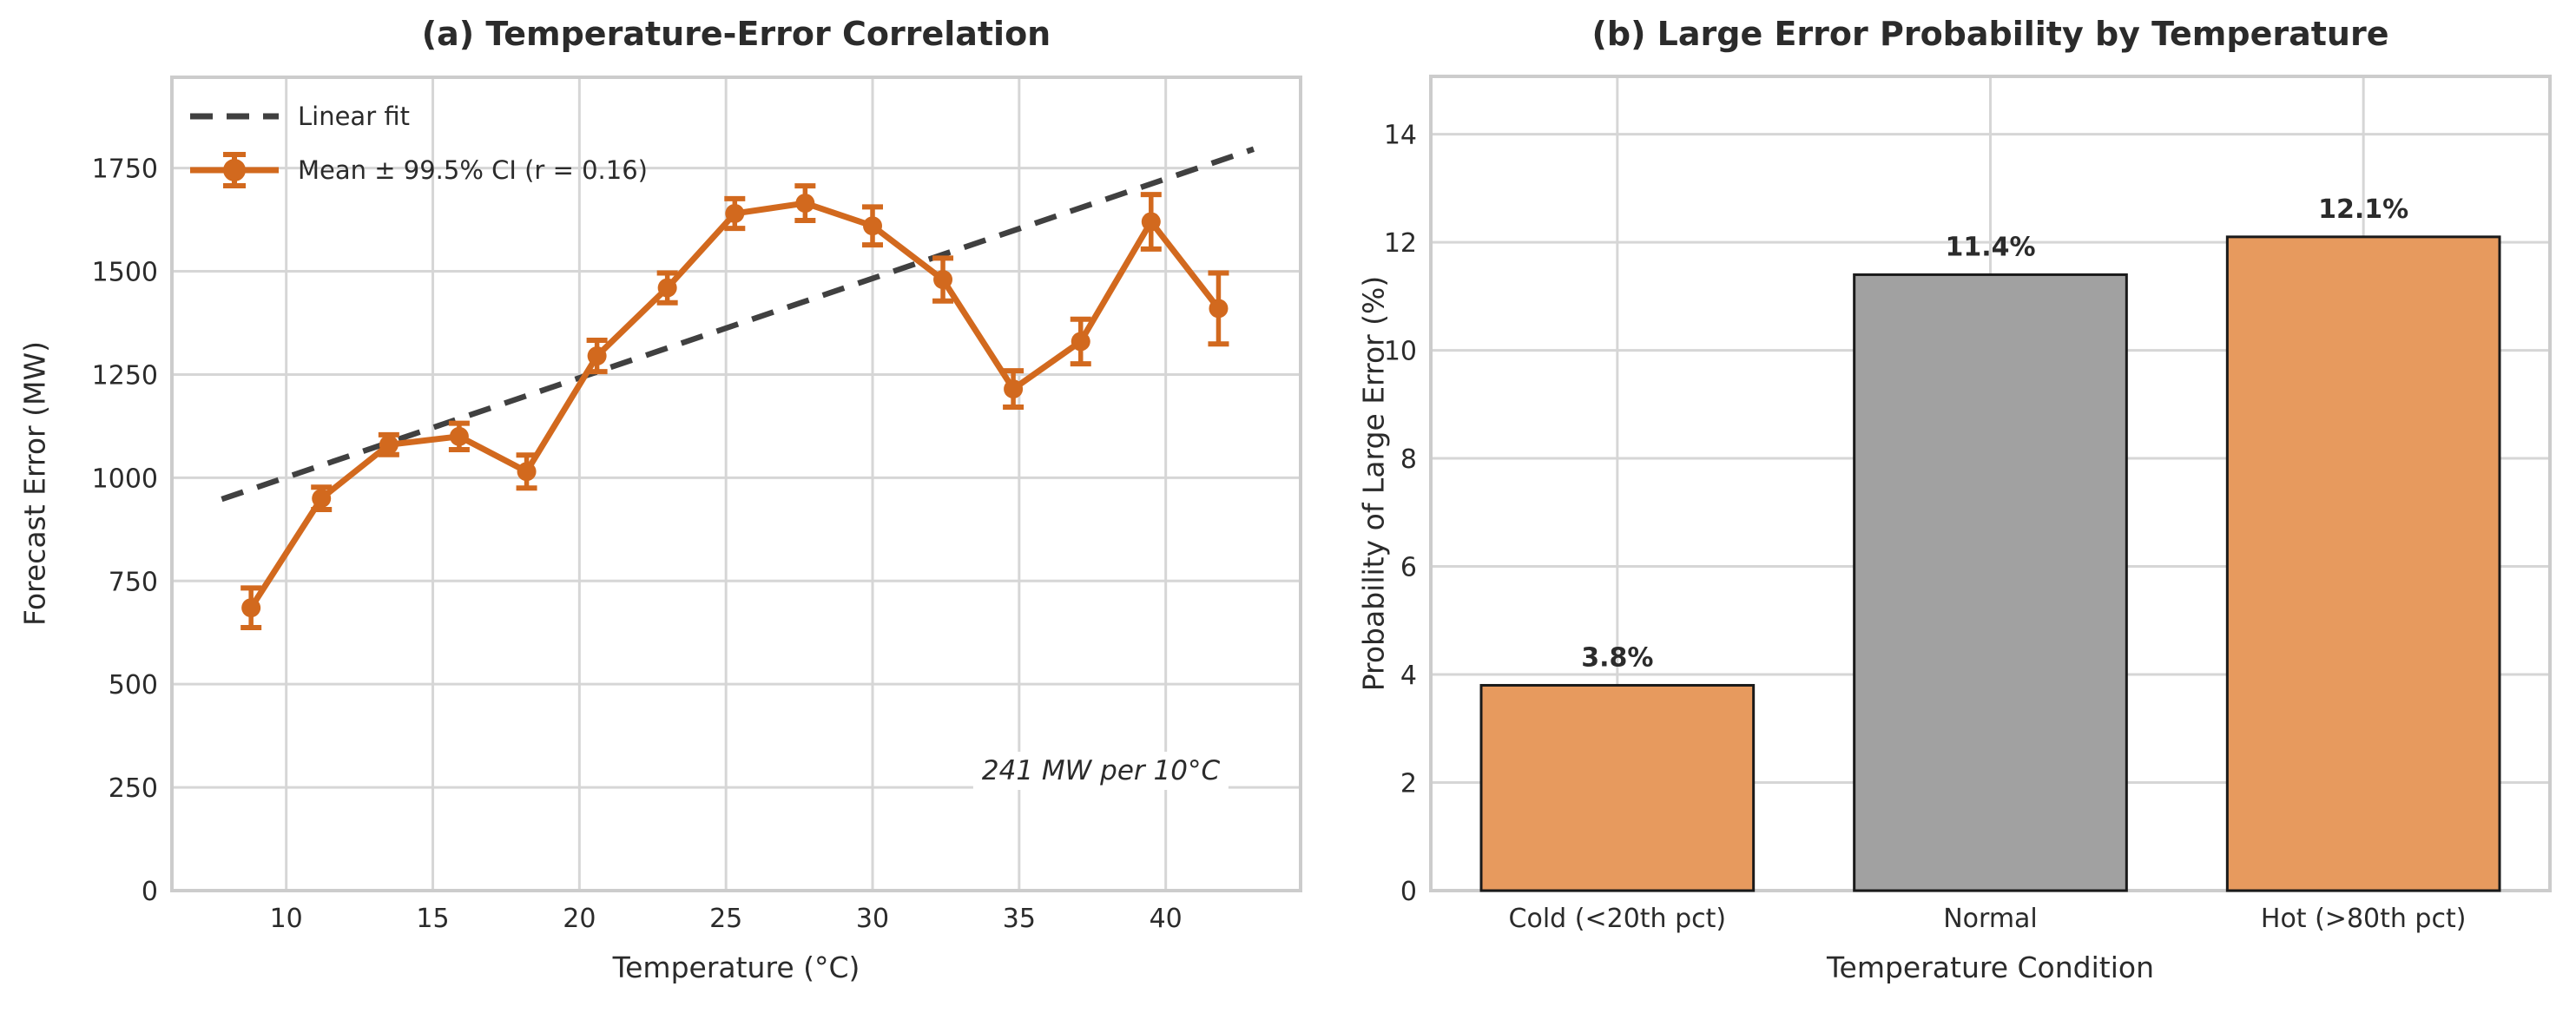 This screenshot has width=2576, height=1013. I want to click on bar-value-label: 3.8%, so click(1617, 657).